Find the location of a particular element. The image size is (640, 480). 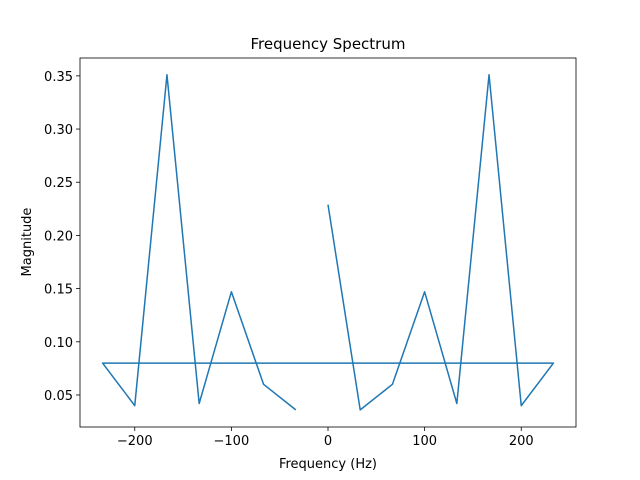

y-tick-label: 0.20 is located at coordinates (58, 236).